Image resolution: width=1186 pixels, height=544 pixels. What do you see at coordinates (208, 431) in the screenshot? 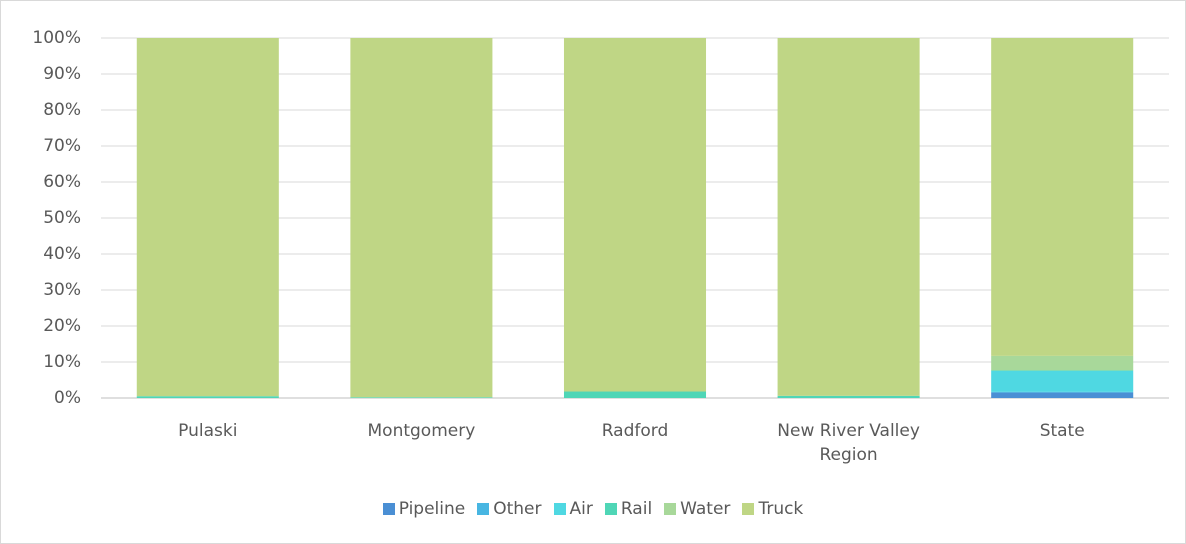
I see `x-tick-label: Pulaski` at bounding box center [208, 431].